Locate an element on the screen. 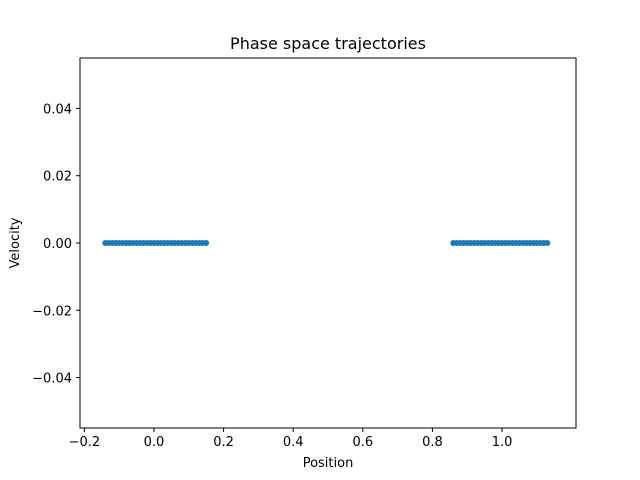 The image size is (640, 480). x-axis-ticks: −0.2 0.0 0.2 0.4 0.6 0.8 1.0 is located at coordinates (291, 439).